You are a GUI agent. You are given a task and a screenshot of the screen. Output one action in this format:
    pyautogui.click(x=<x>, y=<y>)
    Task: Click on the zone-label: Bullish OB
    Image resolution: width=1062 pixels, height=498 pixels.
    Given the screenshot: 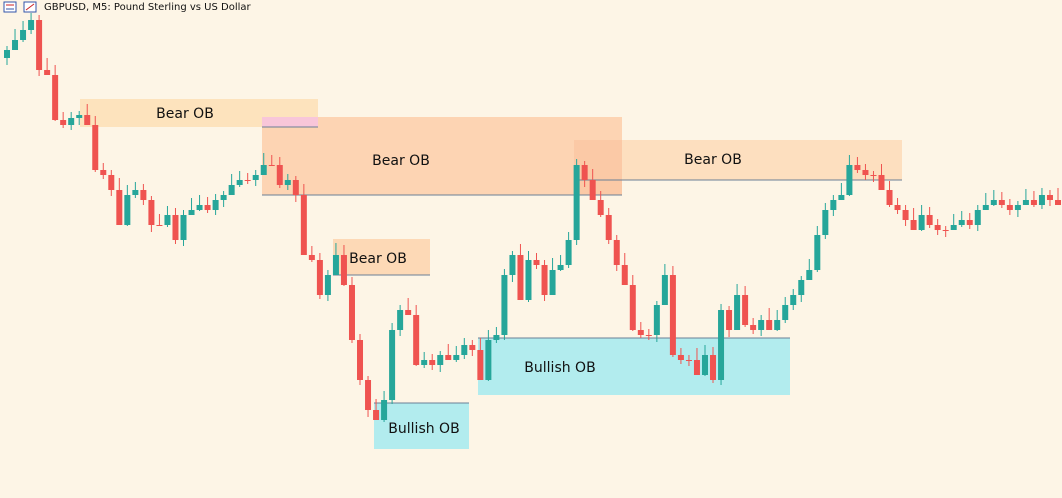 What is the action you would take?
    pyautogui.click(x=423, y=429)
    